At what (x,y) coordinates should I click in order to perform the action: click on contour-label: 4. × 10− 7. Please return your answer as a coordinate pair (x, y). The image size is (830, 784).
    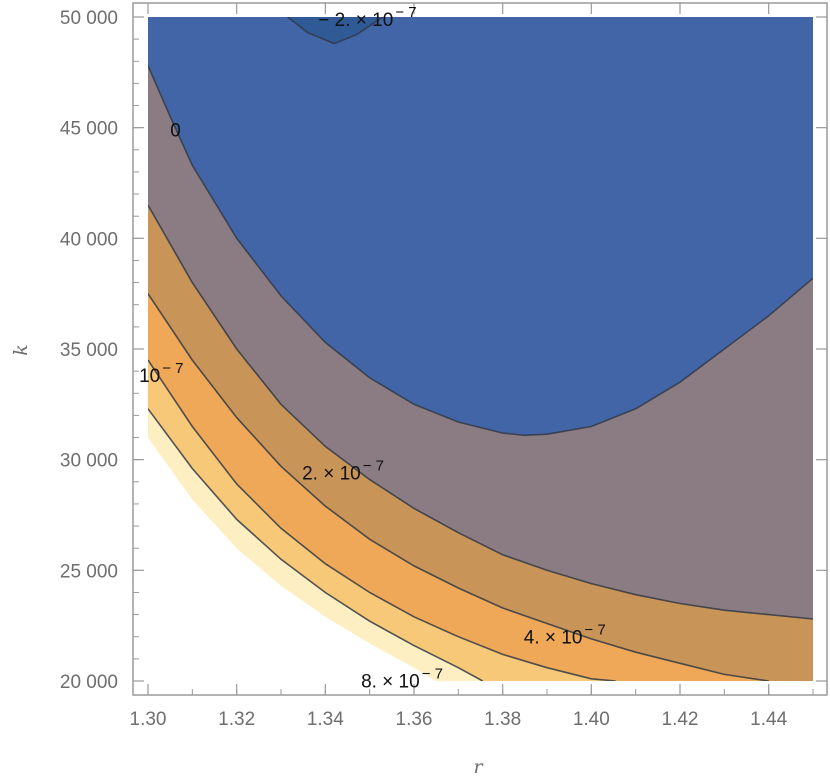
    Looking at the image, I should click on (565, 634).